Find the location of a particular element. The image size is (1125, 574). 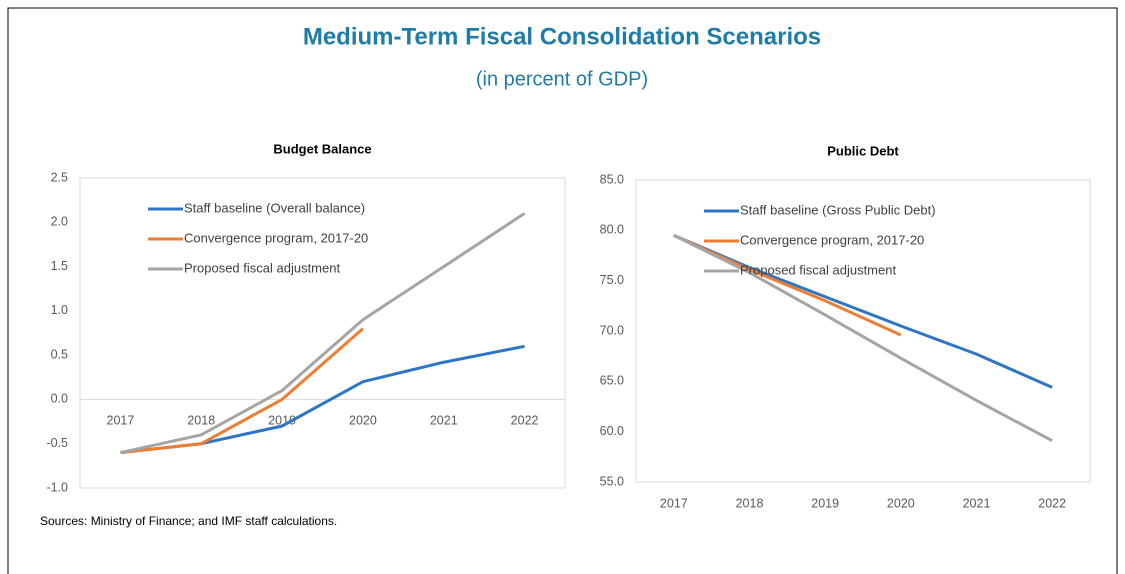

y-tick-label: 1.5 is located at coordinates (59, 266).